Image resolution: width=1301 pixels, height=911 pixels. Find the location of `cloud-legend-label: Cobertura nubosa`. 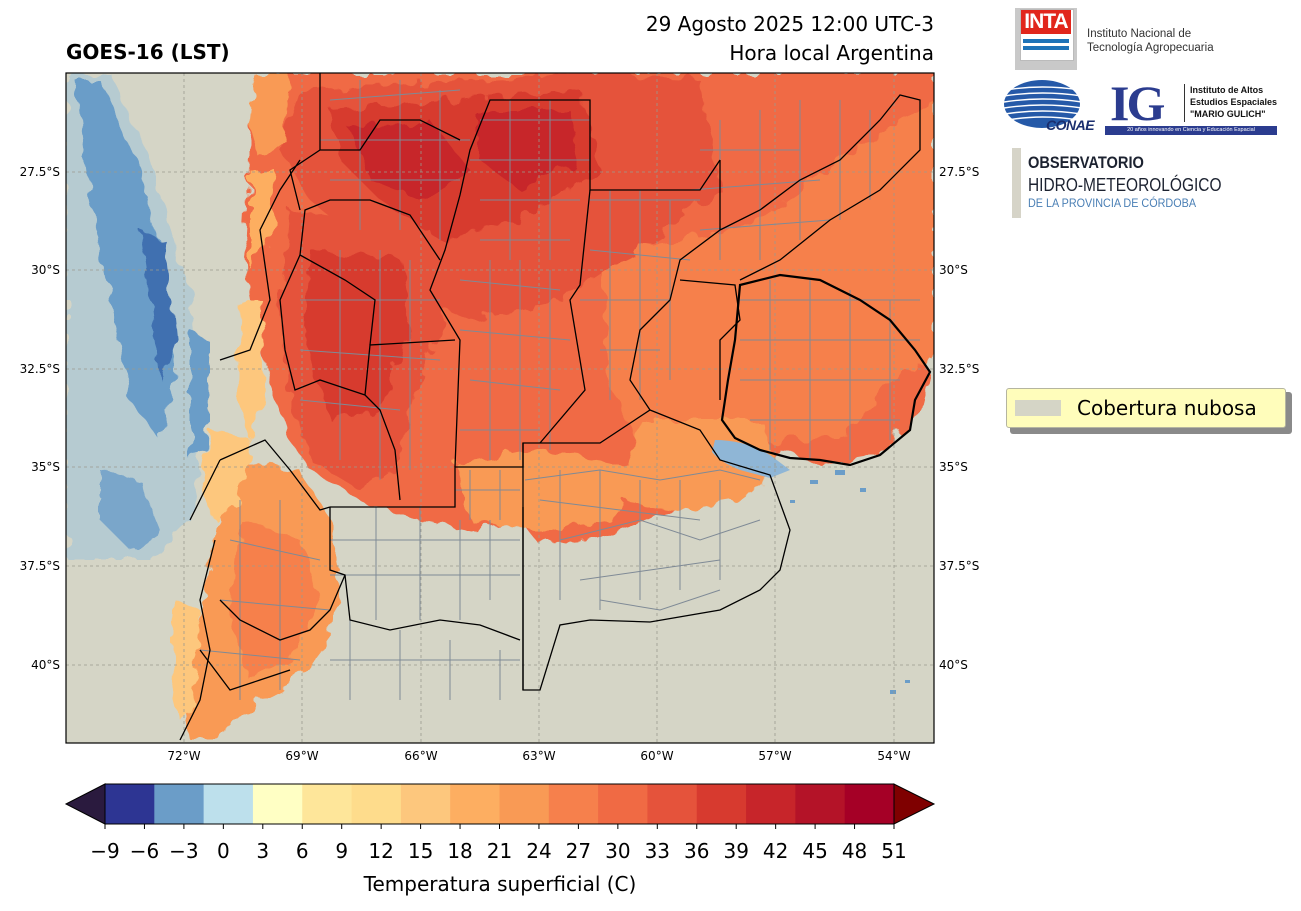

cloud-legend-label: Cobertura nubosa is located at coordinates (1167, 408).